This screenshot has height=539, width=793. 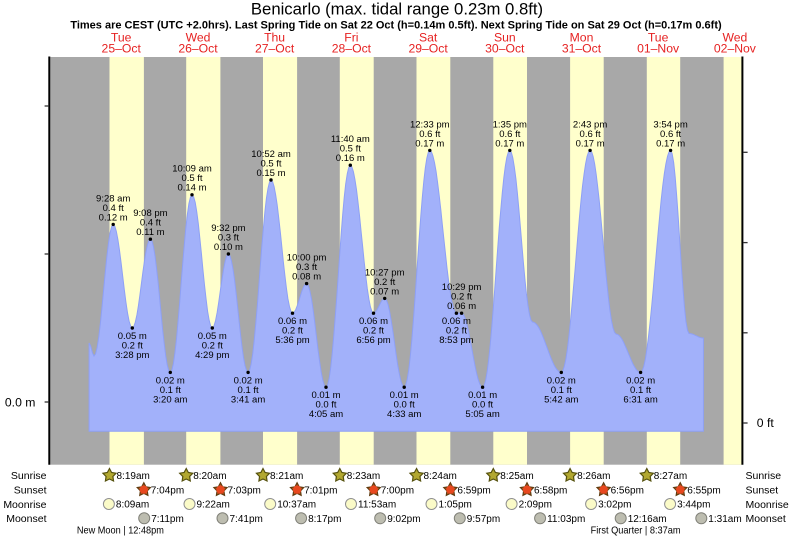 What do you see at coordinates (377, 505) in the screenshot?
I see `svg-text: 11:53am` at bounding box center [377, 505].